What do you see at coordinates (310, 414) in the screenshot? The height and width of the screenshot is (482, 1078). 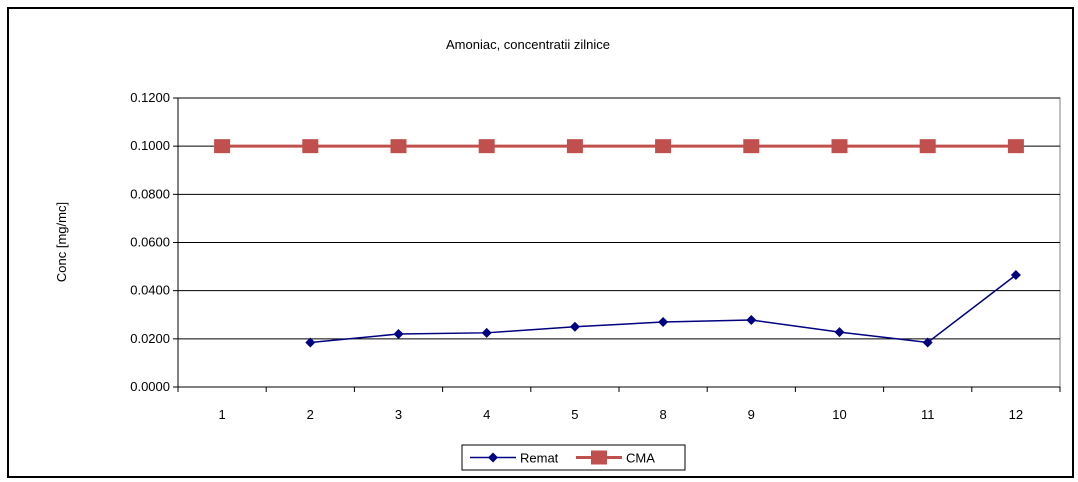 I see `x-tick-label: 2` at bounding box center [310, 414].